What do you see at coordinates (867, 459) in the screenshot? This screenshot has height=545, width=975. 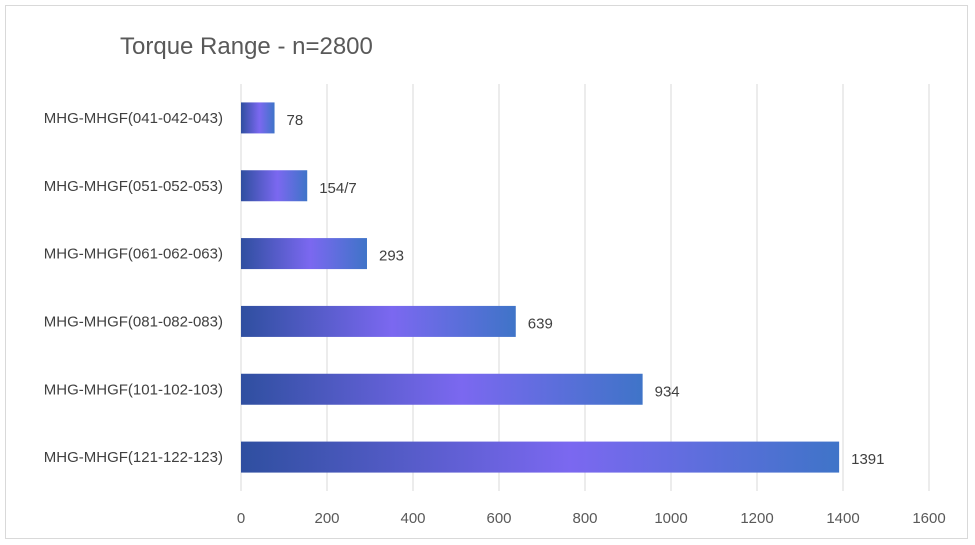 I see `data-label: 1391` at bounding box center [867, 459].